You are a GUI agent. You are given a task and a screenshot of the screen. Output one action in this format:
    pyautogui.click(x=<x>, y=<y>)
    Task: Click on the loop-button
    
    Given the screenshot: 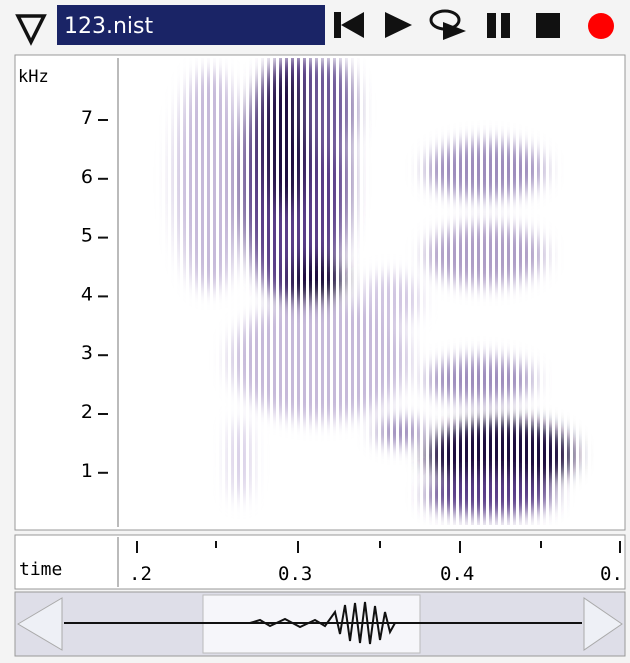 What is the action you would take?
    pyautogui.click(x=447, y=24)
    